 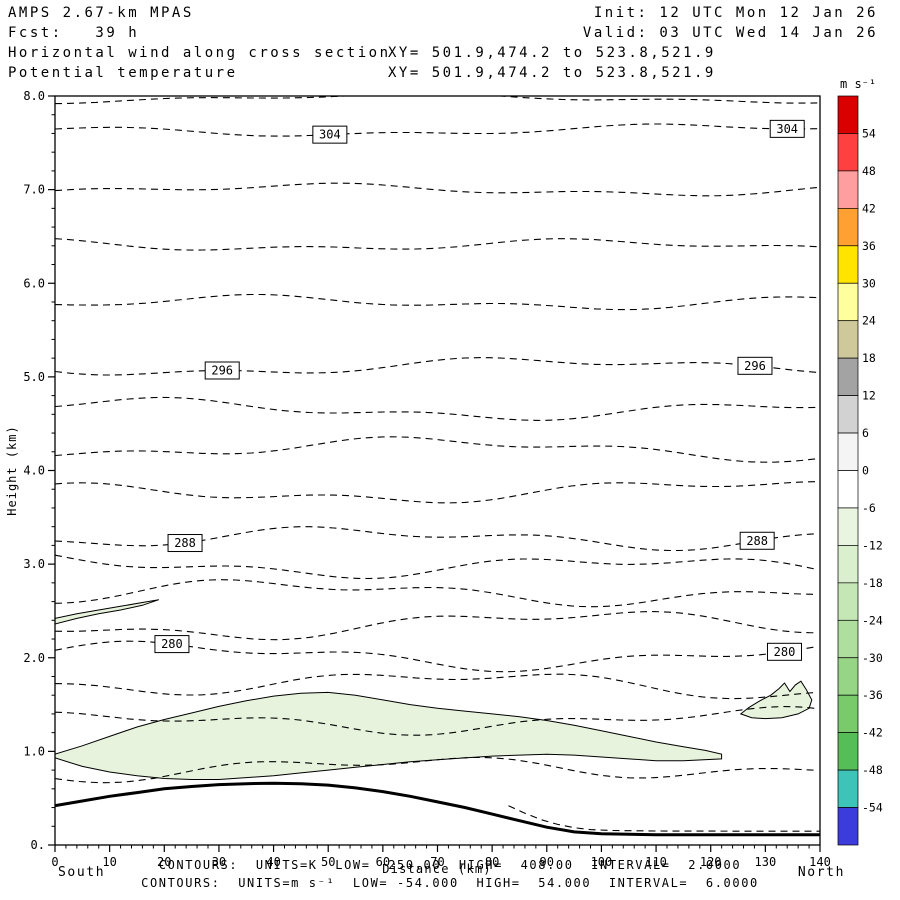 I want to click on x-tick-label: 10, so click(x=109, y=862).